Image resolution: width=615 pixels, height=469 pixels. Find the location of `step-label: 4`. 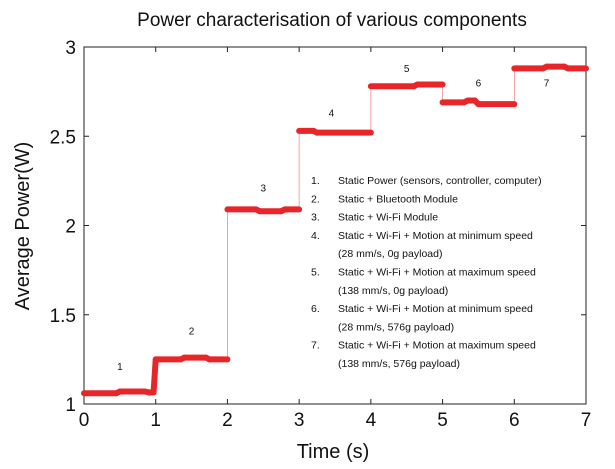

step-label: 4 is located at coordinates (332, 114).